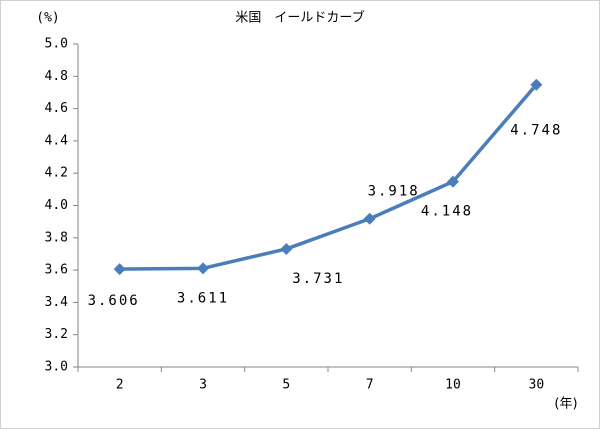 The image size is (600, 433). What do you see at coordinates (56, 173) in the screenshot?
I see `y-tick-label: 4.2` at bounding box center [56, 173].